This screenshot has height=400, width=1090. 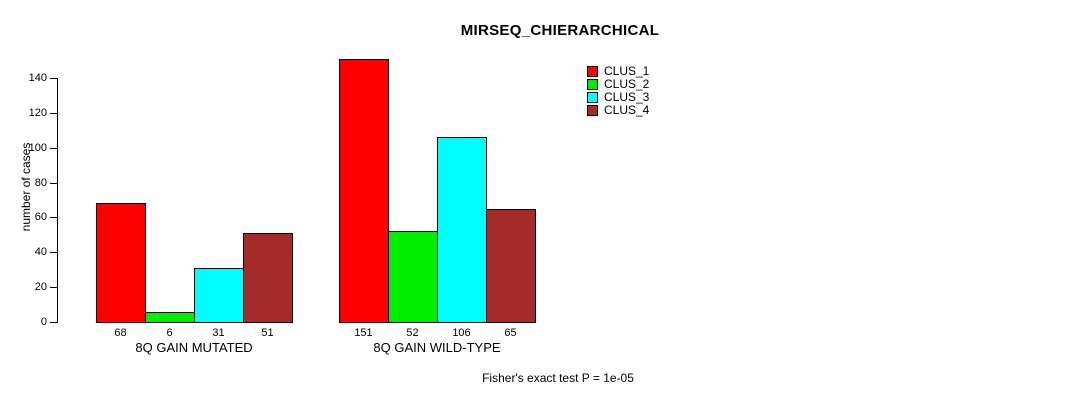 I want to click on y-tick-label: 60, so click(x=40, y=217).